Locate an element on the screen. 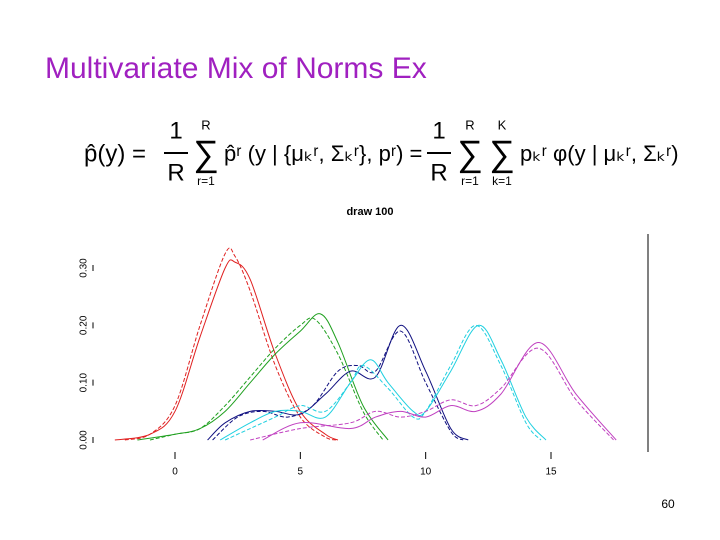  slide-title: Multivariate Mix of Norms Ex is located at coordinates (236, 68).